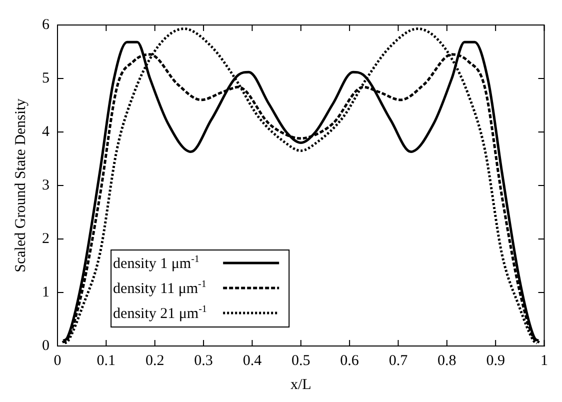 The height and width of the screenshot is (402, 562). What do you see at coordinates (46, 346) in the screenshot?
I see `y-tick-label: 0` at bounding box center [46, 346].